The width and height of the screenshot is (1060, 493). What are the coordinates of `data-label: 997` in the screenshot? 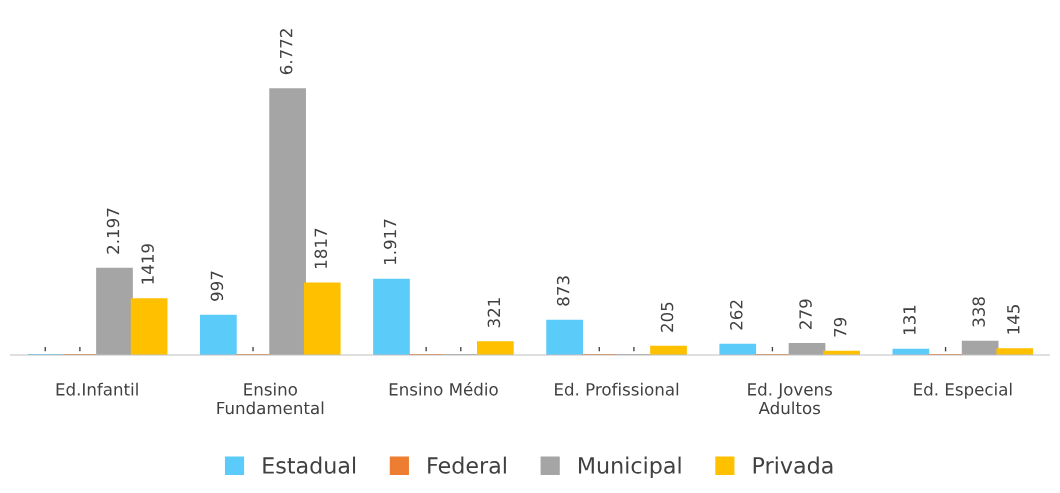 It's located at (217, 286).